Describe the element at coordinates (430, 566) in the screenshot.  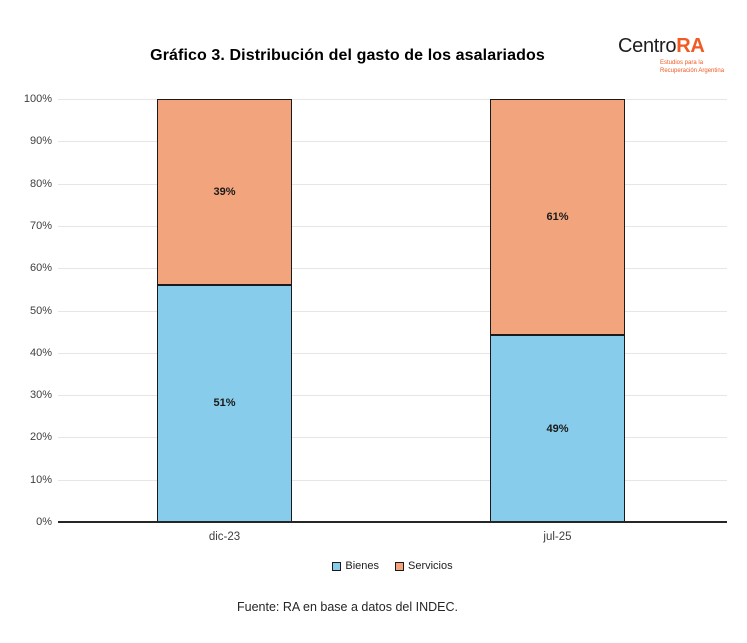
I see `legend-label: Servicios` at that location.